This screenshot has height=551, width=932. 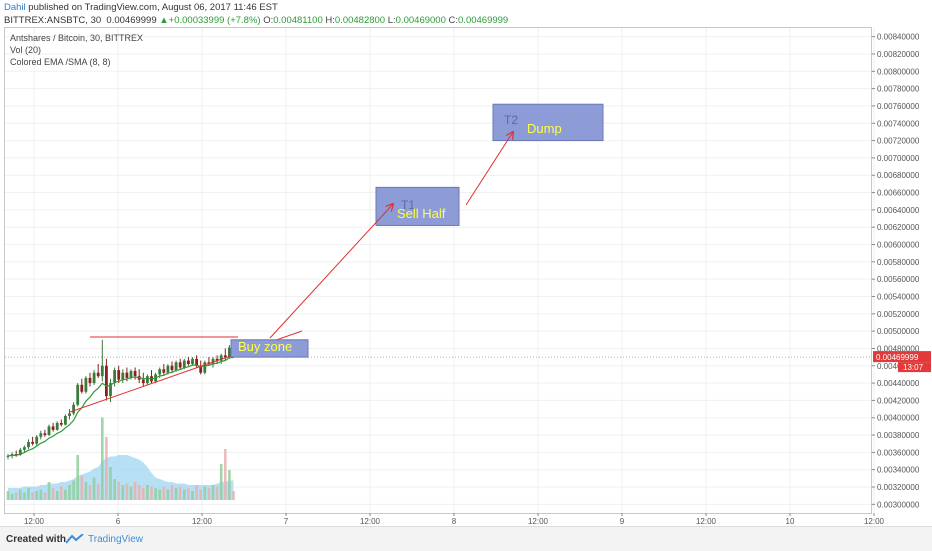 I want to click on tradingview-link: TradingView, so click(x=116, y=539).